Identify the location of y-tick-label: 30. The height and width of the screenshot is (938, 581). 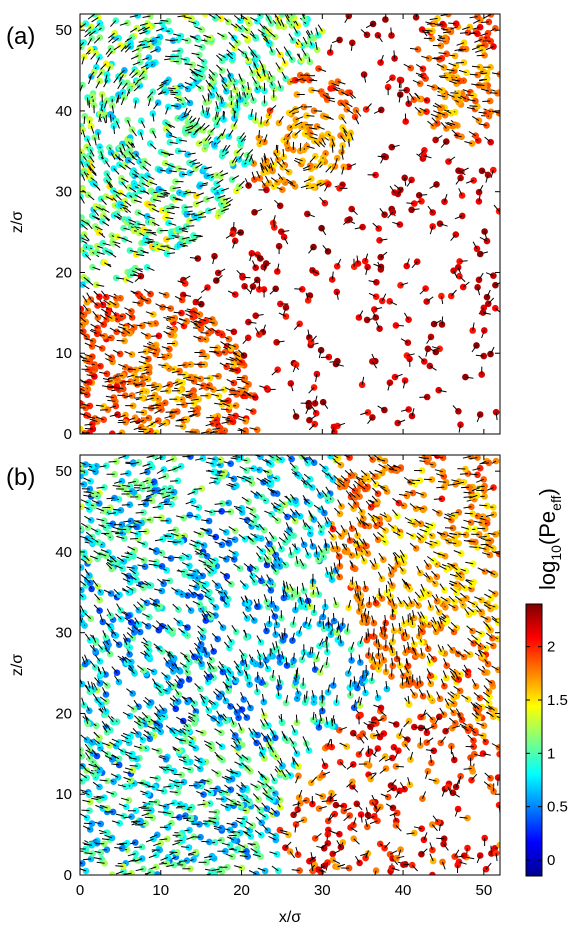
(63, 192).